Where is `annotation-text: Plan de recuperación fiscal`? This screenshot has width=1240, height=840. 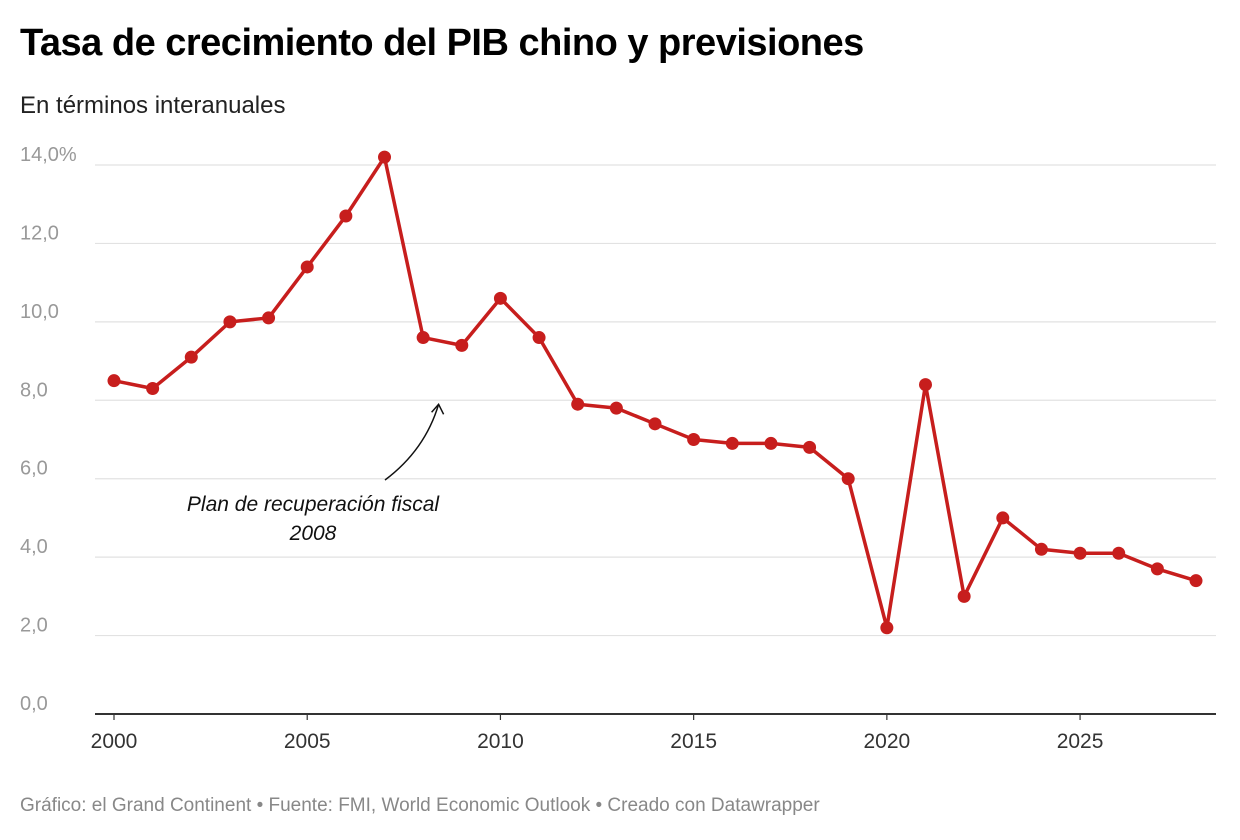
annotation-text: Plan de recuperación fiscal is located at coordinates (313, 504).